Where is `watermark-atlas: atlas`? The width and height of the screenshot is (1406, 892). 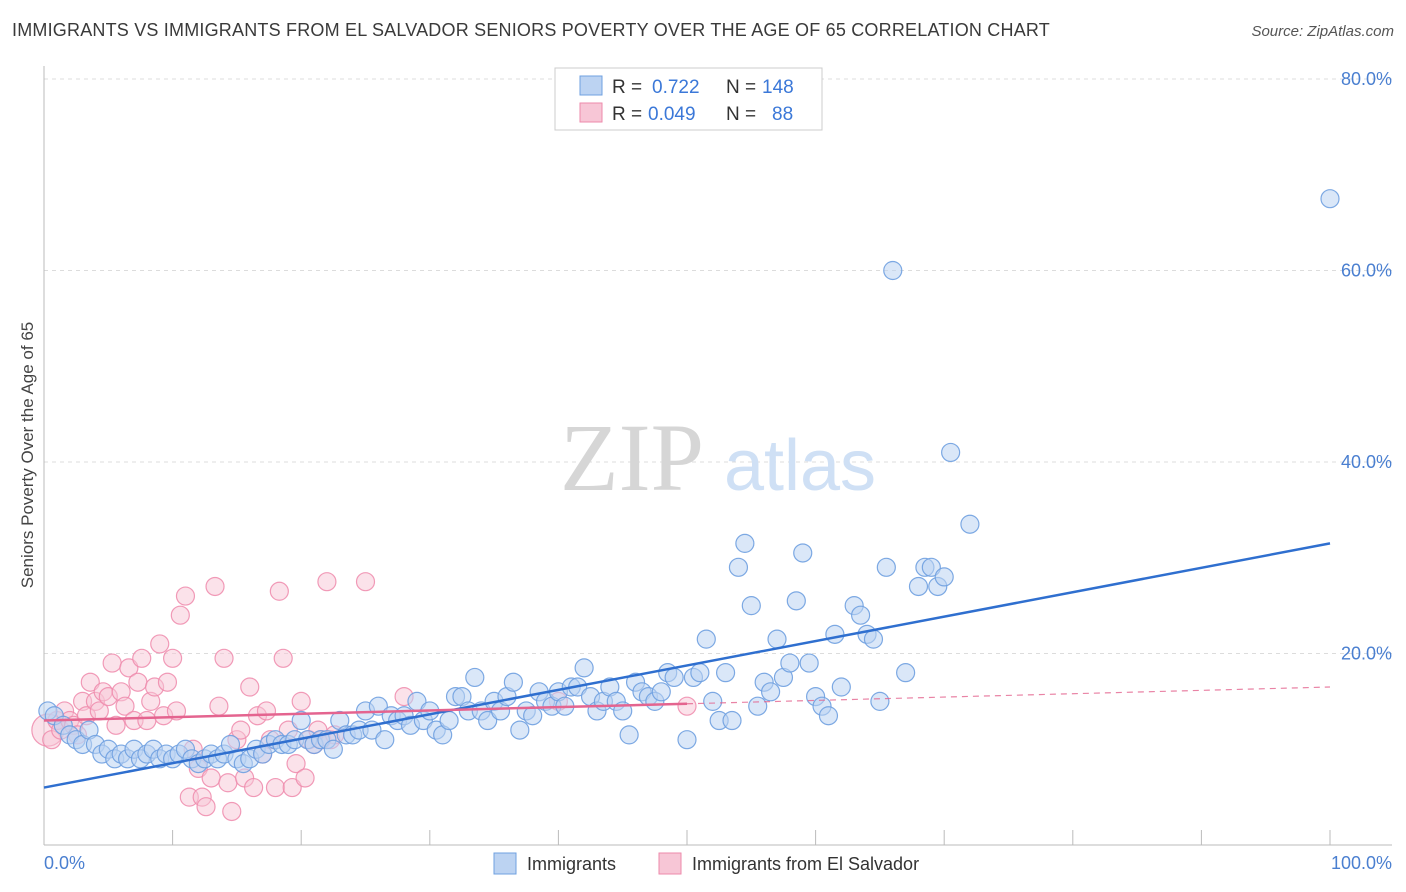
watermark-atlas: atlas is located at coordinates (800, 466).